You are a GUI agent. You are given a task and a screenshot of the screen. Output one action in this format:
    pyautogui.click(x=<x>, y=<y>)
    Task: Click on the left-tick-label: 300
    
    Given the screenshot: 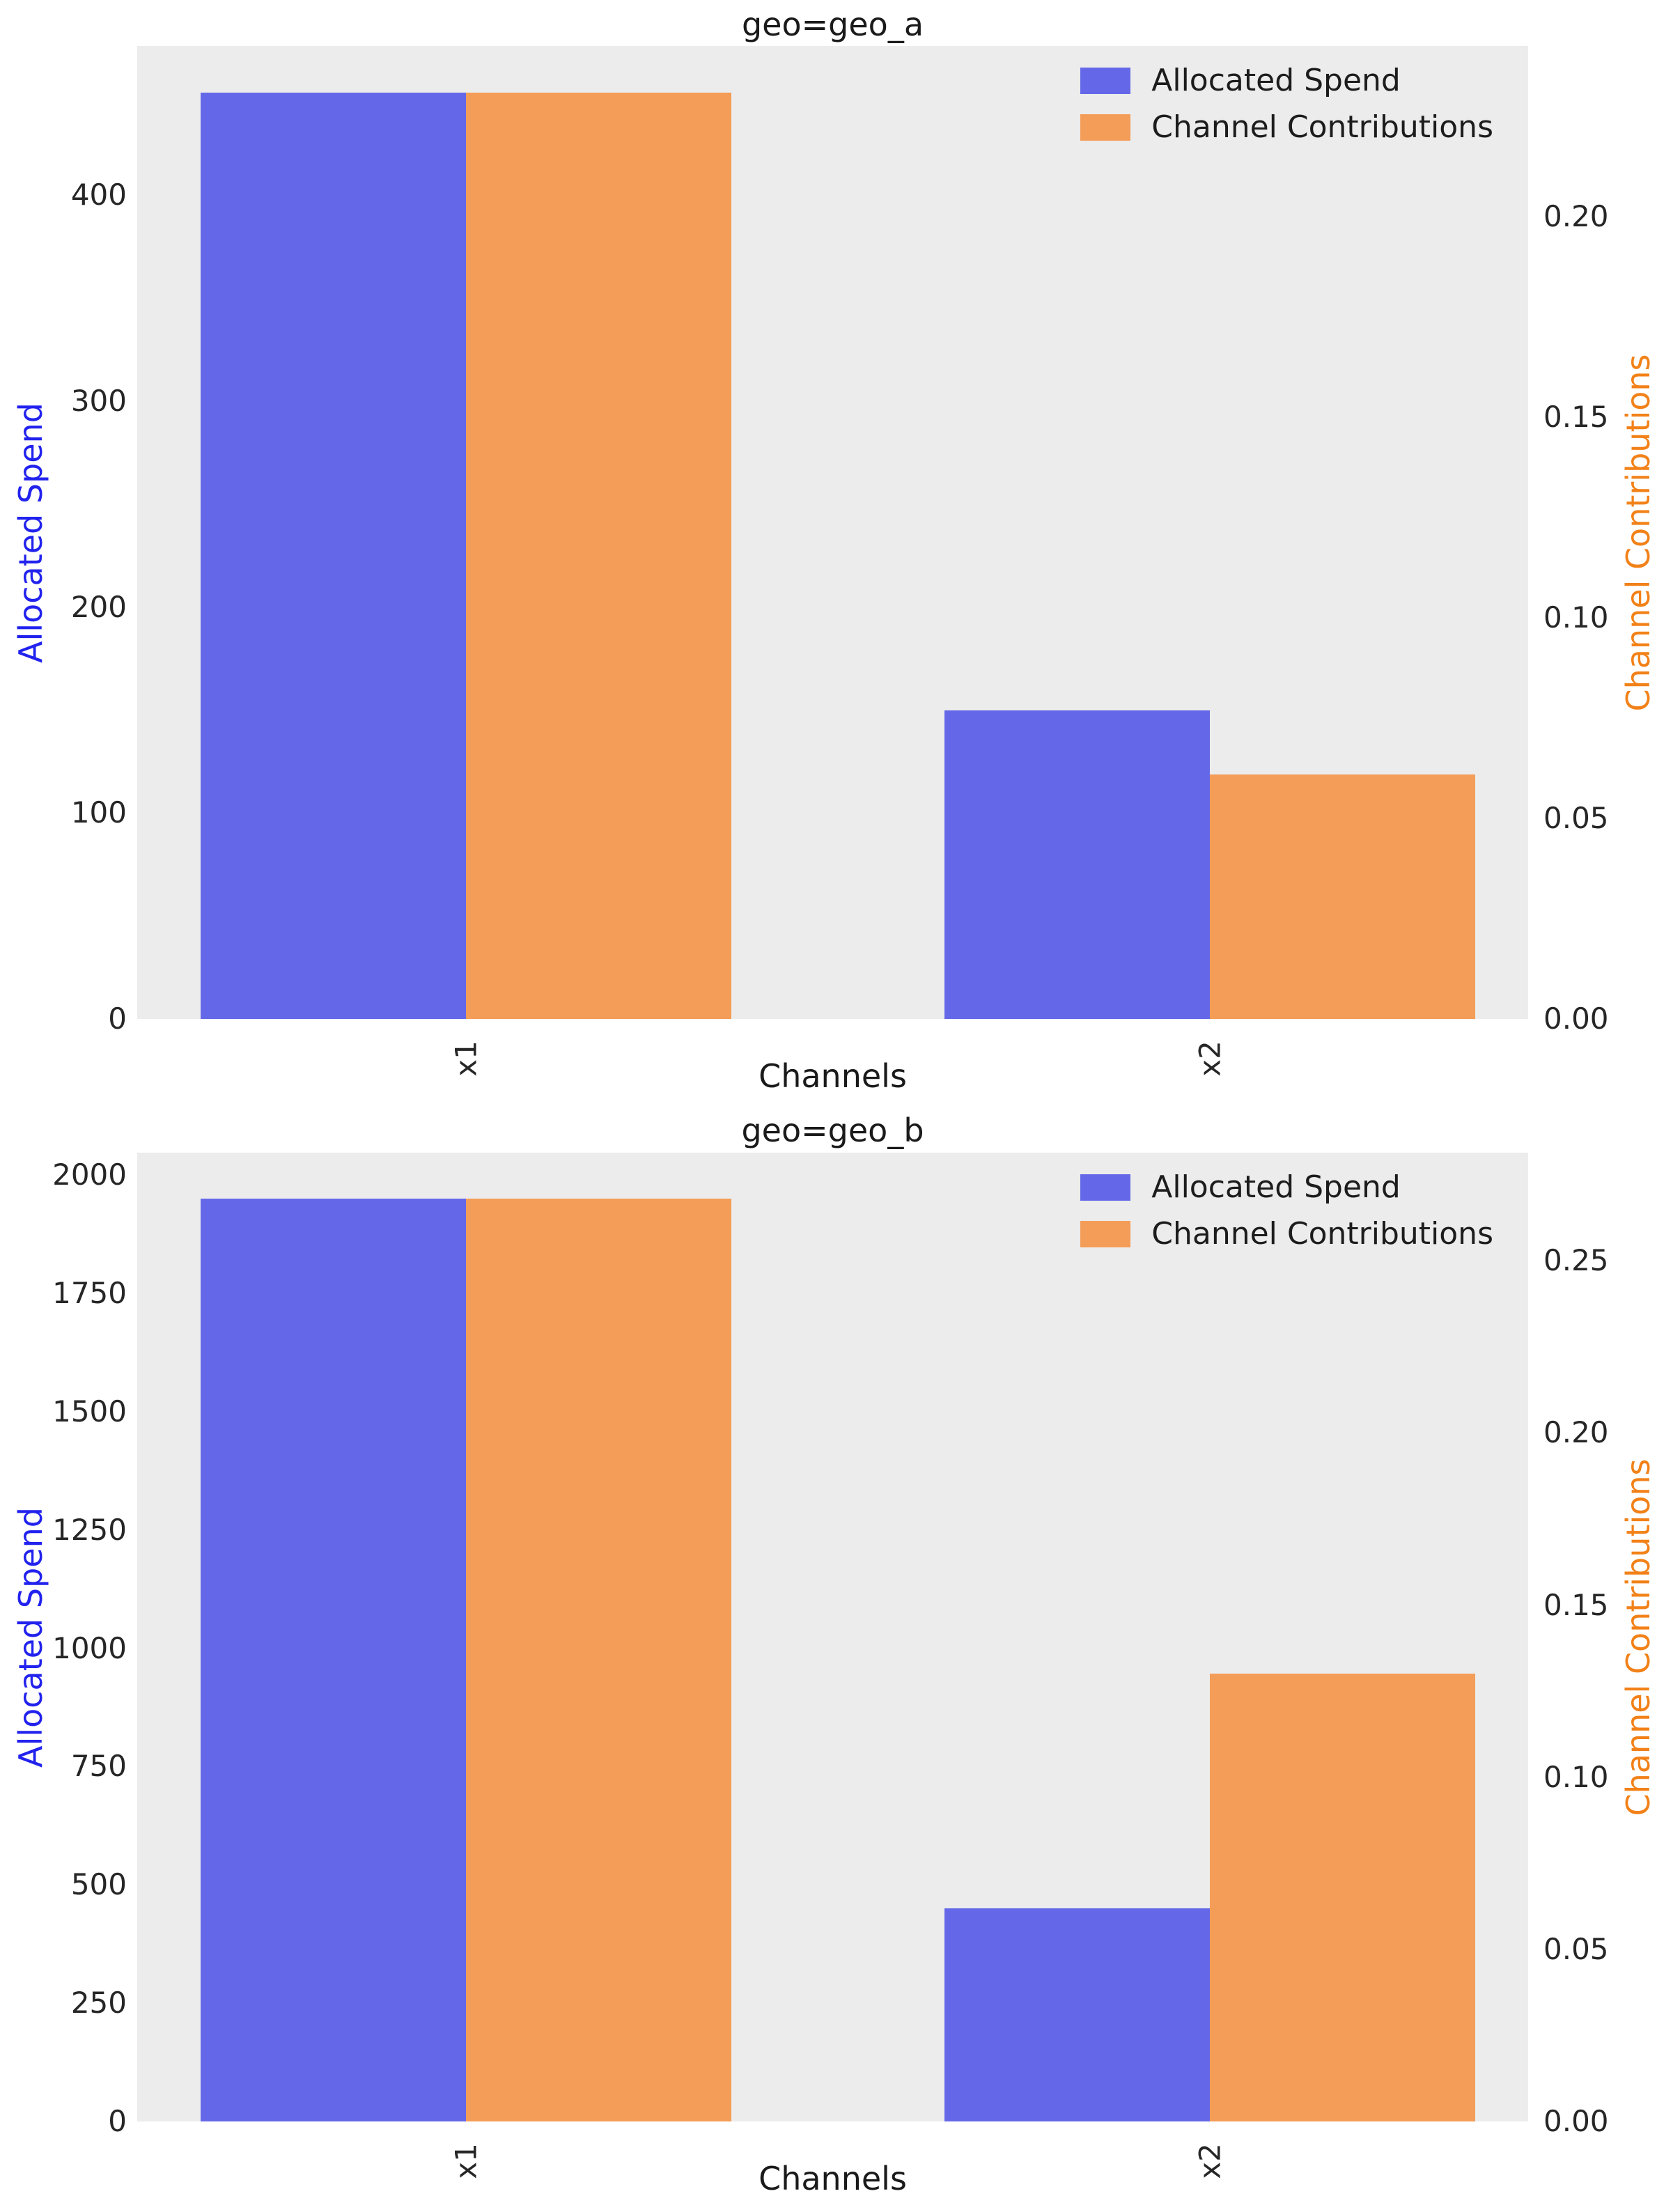 What is the action you would take?
    pyautogui.click(x=98, y=402)
    